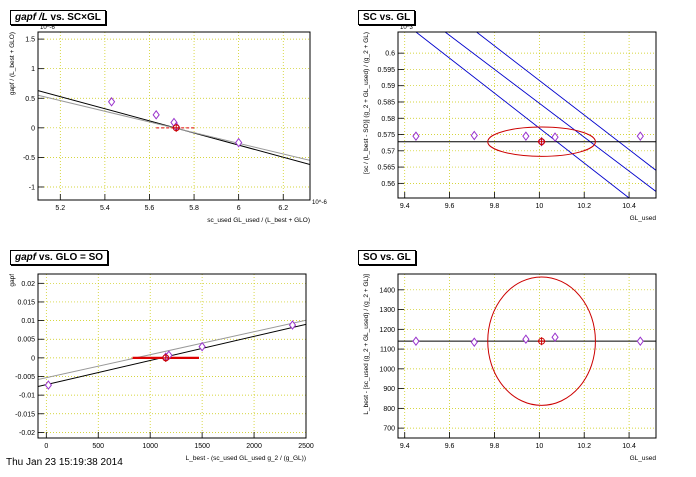  I want to click on y-tick-label: 0.565, so click(386, 168).